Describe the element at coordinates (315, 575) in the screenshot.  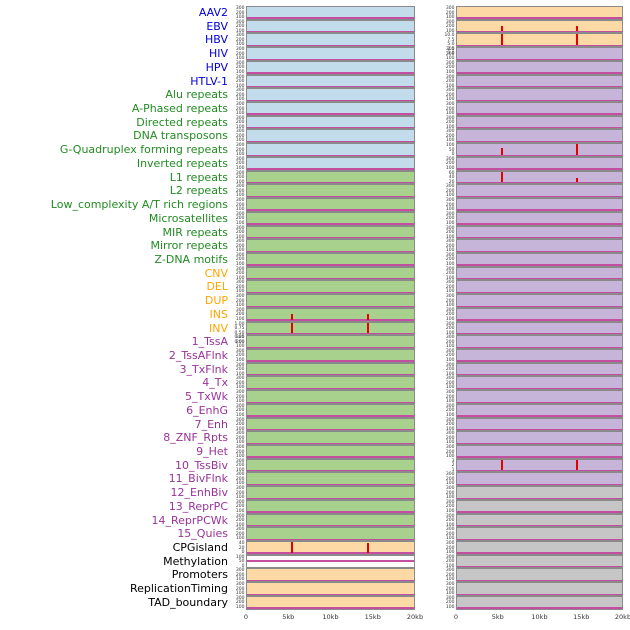
I see `track-row-promoters: Promoters 300 200 100 300 200 100` at that location.